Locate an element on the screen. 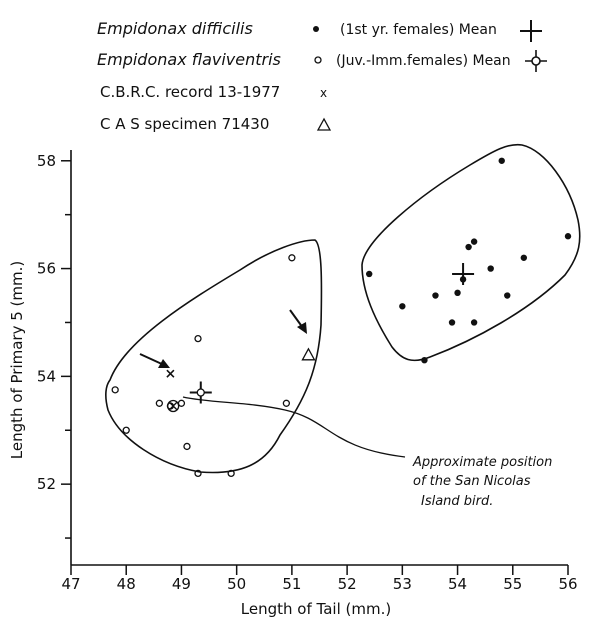  legend-mean-cross-difficilis is located at coordinates (531, 31).